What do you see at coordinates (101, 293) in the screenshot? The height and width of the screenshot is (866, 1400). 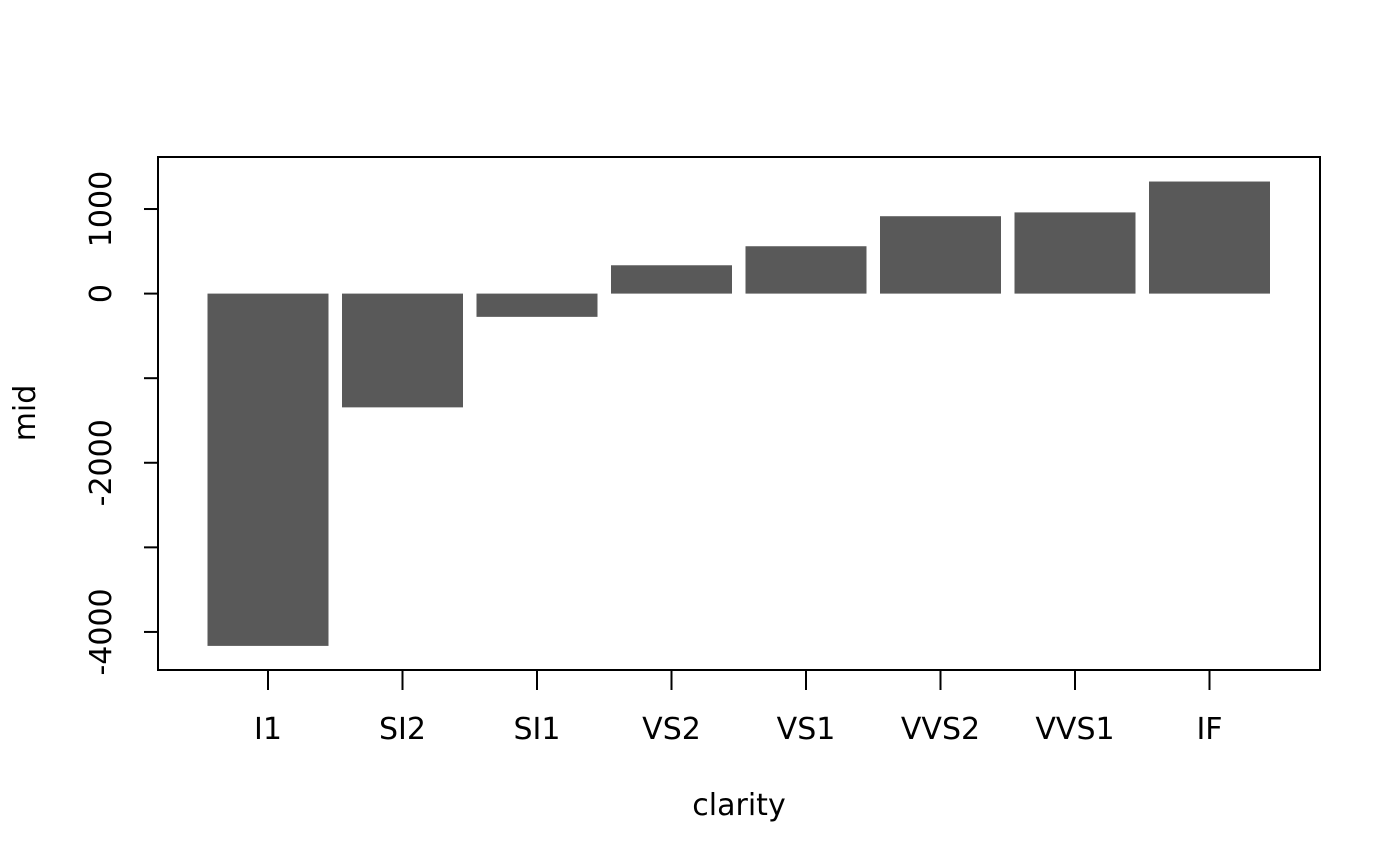 I see `y-tick-label: 0` at bounding box center [101, 293].